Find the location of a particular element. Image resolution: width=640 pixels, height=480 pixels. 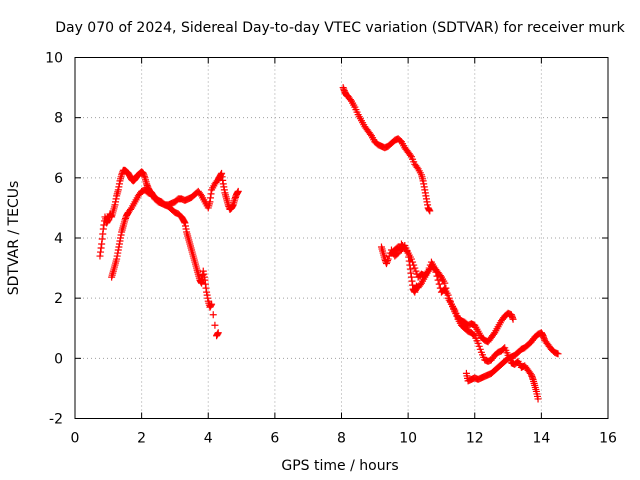

y-tick-label: 10 is located at coordinates (54, 59).